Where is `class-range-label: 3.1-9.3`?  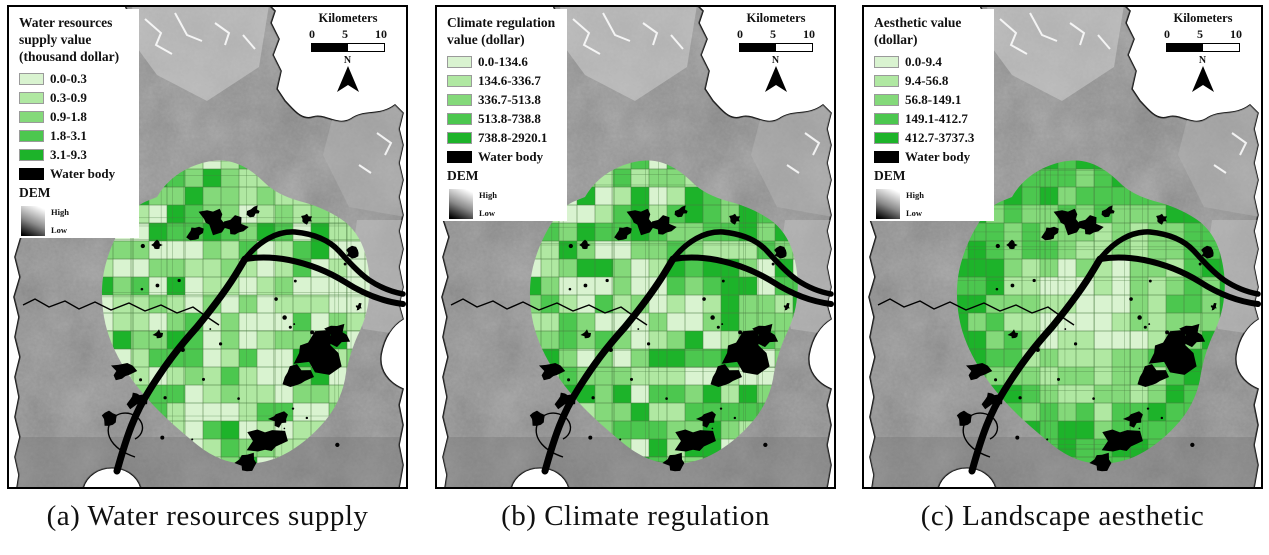 class-range-label: 3.1-9.3 is located at coordinates (68, 154).